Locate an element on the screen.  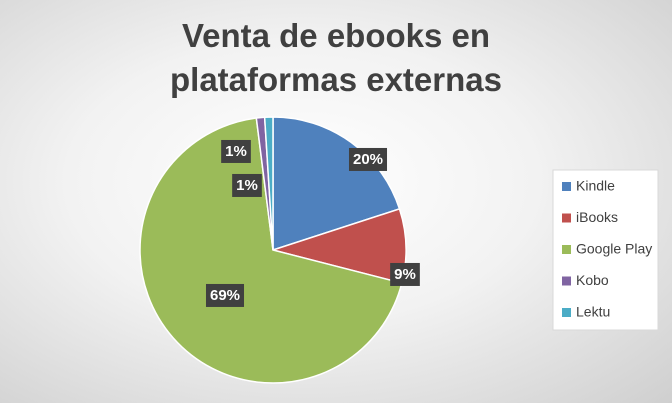
data-label: 20% is located at coordinates (368, 159).